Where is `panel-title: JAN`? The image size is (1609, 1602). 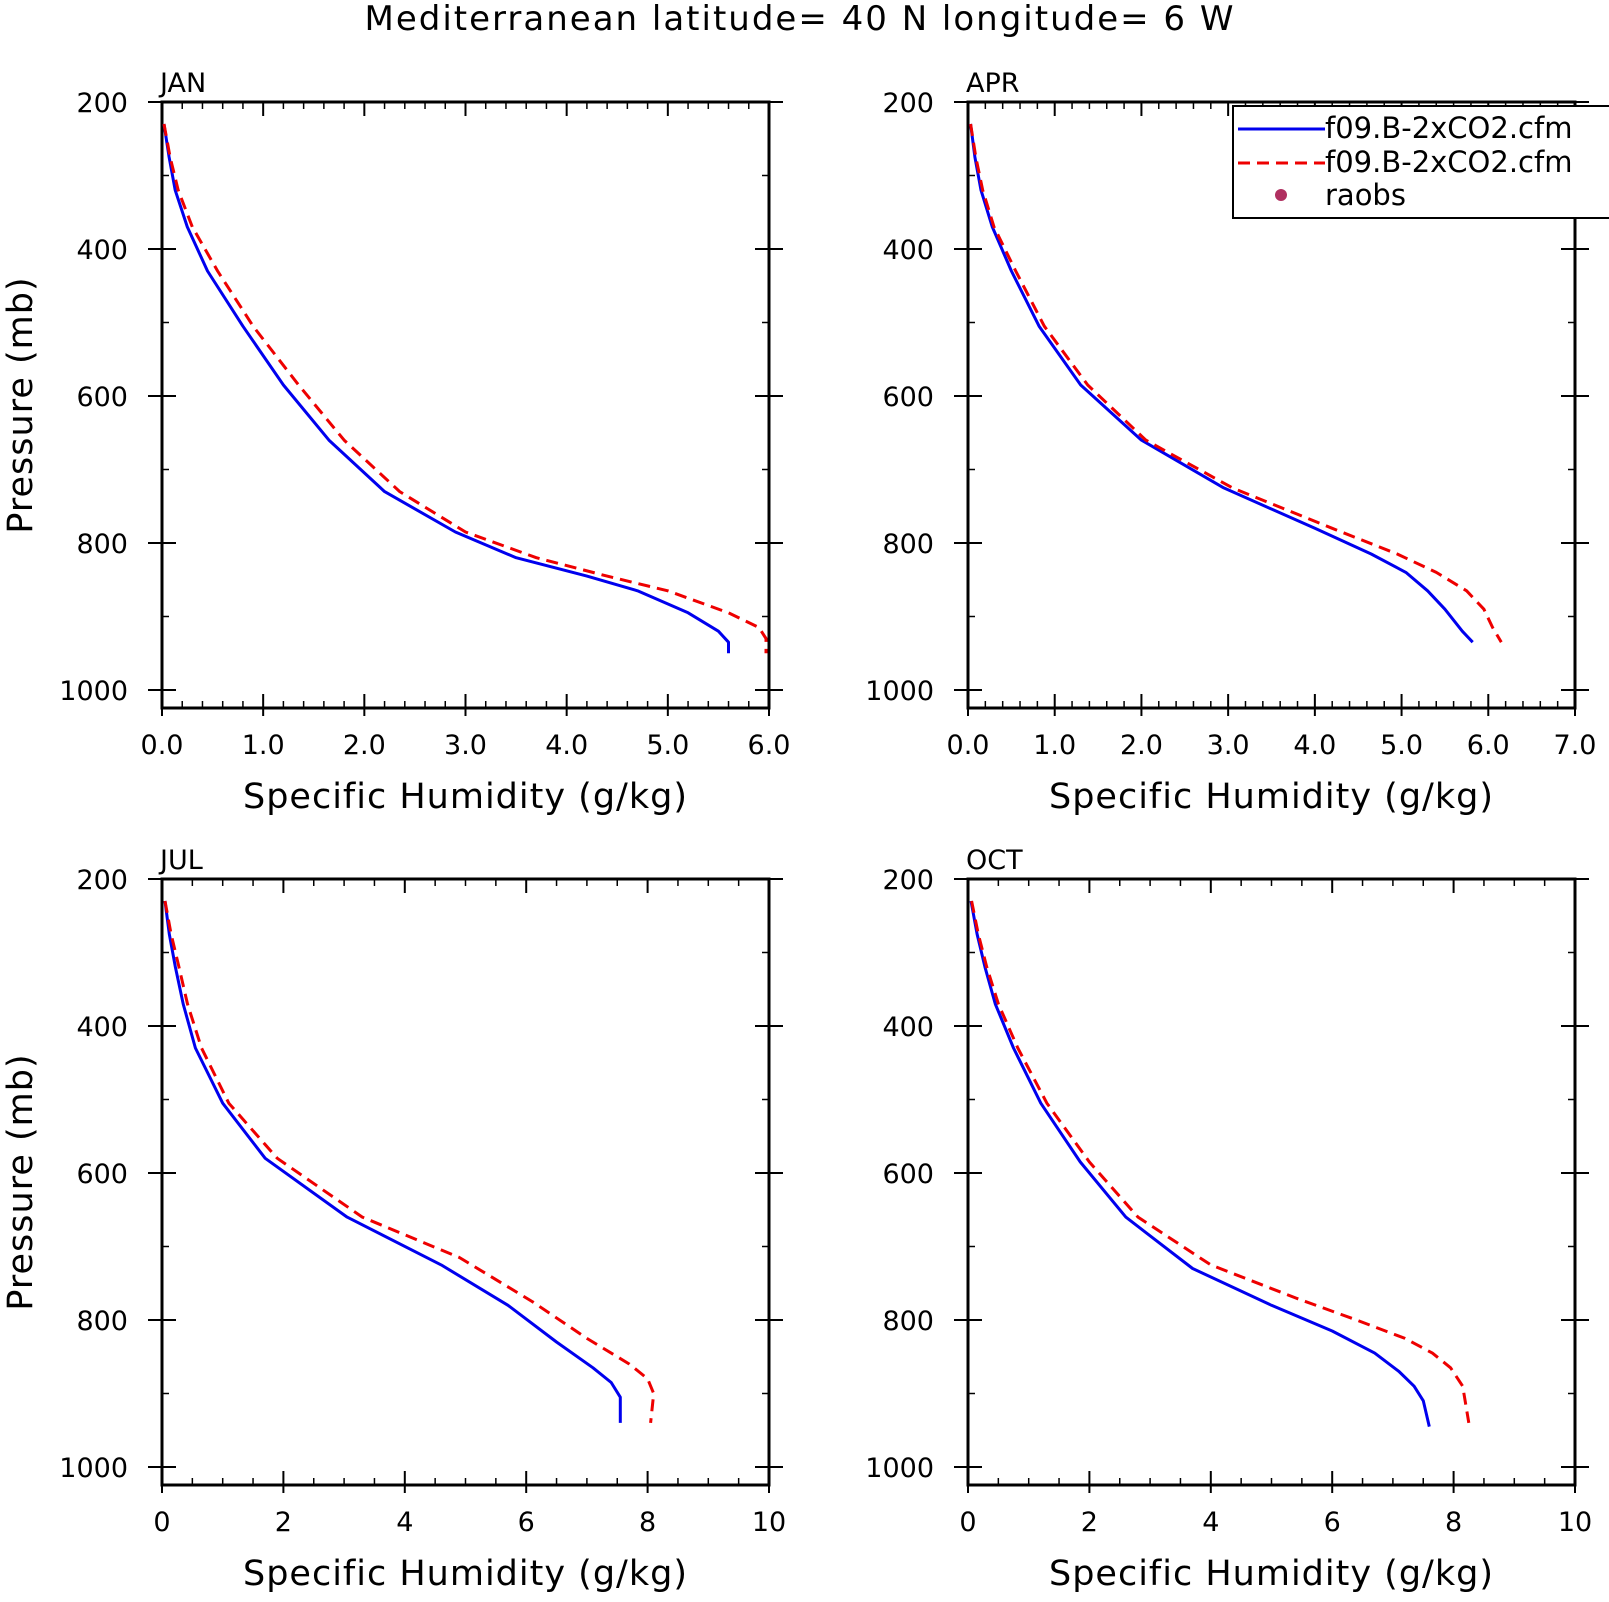 panel-title: JAN is located at coordinates (182, 83).